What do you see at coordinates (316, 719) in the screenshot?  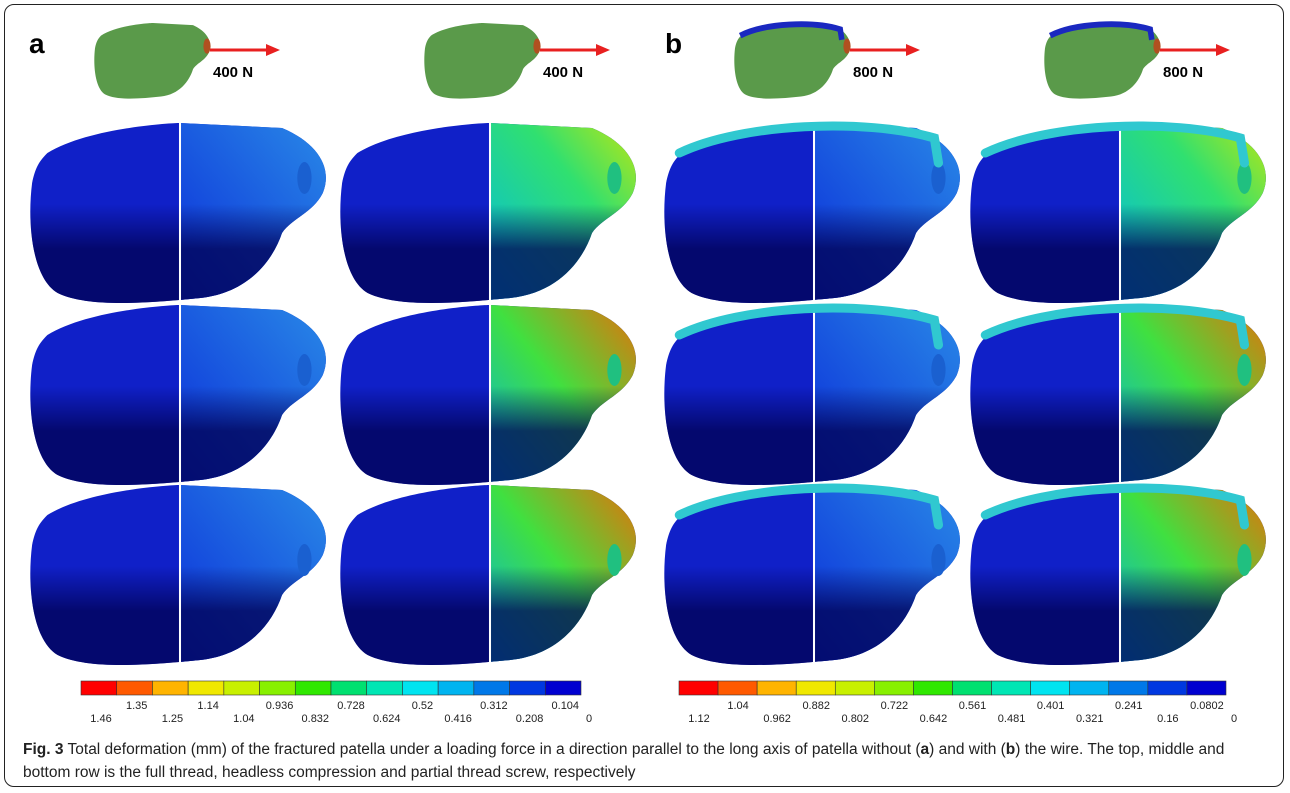 I see `colorbar-label: 0.832` at bounding box center [316, 719].